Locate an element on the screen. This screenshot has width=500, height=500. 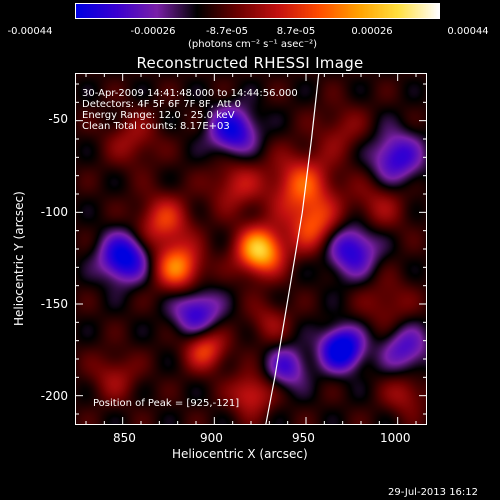
colorbar-tick-0: -0.00044 is located at coordinates (30, 31).